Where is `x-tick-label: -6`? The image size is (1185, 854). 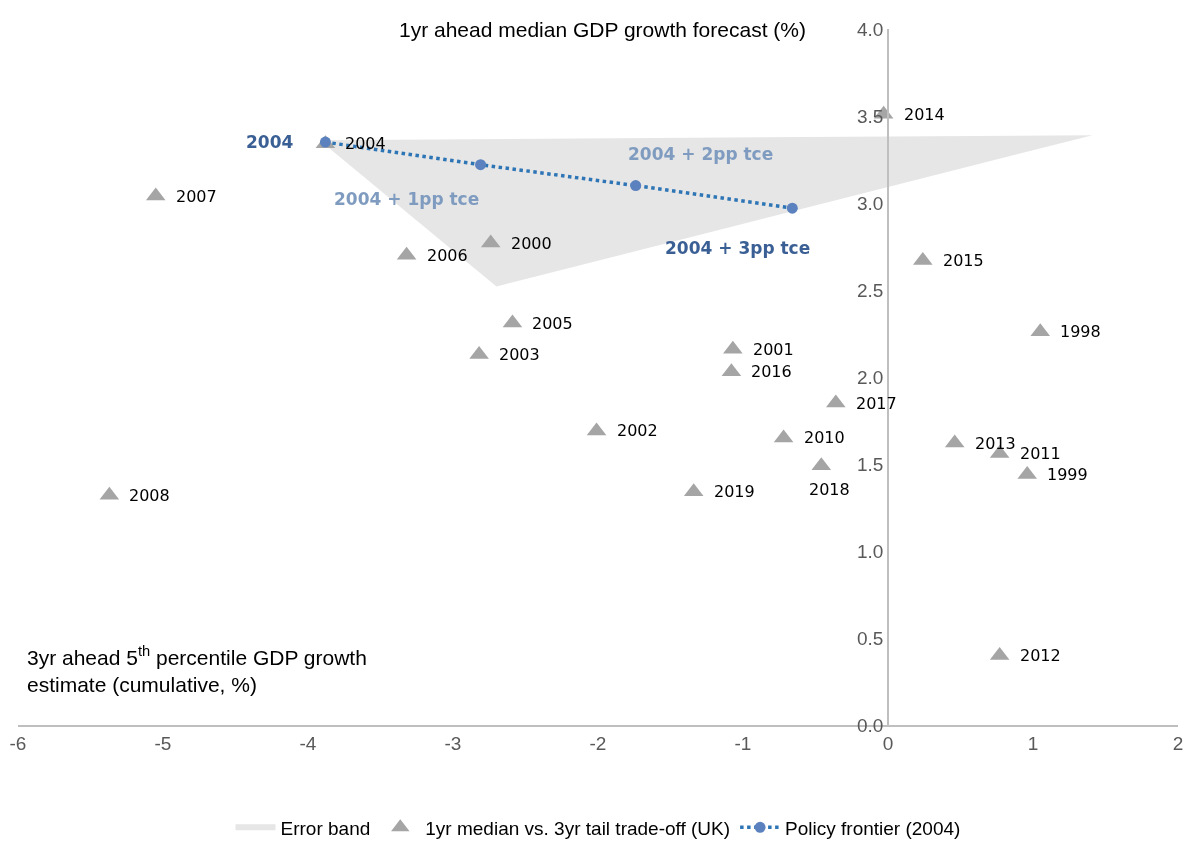 x-tick-label: -6 is located at coordinates (18, 743).